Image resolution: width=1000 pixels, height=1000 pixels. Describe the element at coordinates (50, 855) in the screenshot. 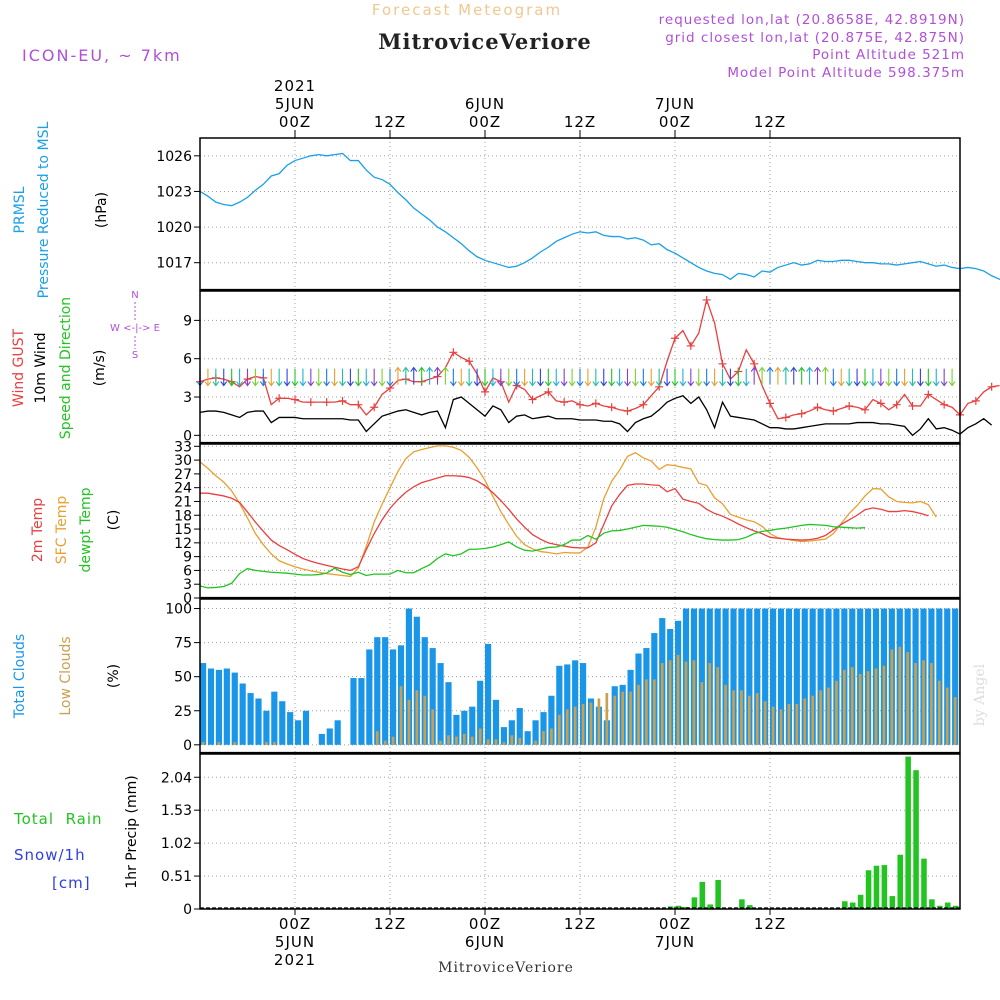

I see `snow-label: Snow/1h` at that location.